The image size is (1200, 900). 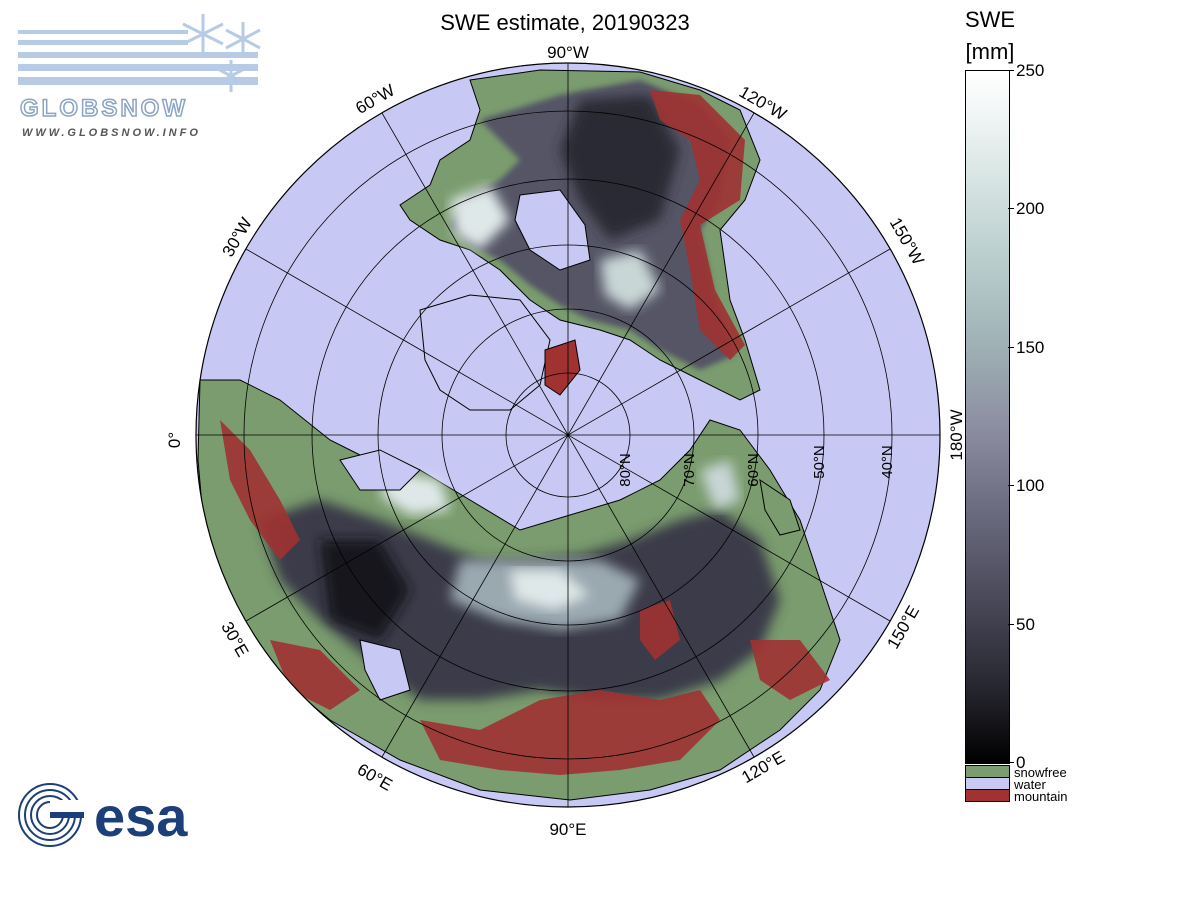 I want to click on map-title: SWE estimate, 20190323, so click(x=565, y=22).